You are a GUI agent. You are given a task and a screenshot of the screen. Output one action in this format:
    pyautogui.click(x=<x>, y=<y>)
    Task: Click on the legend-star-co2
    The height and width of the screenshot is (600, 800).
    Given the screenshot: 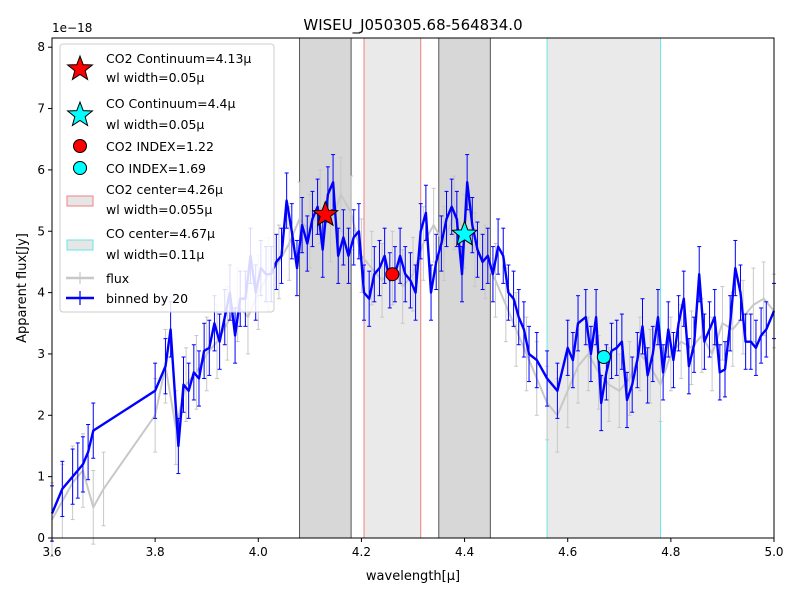 What is the action you would take?
    pyautogui.click(x=80, y=67)
    